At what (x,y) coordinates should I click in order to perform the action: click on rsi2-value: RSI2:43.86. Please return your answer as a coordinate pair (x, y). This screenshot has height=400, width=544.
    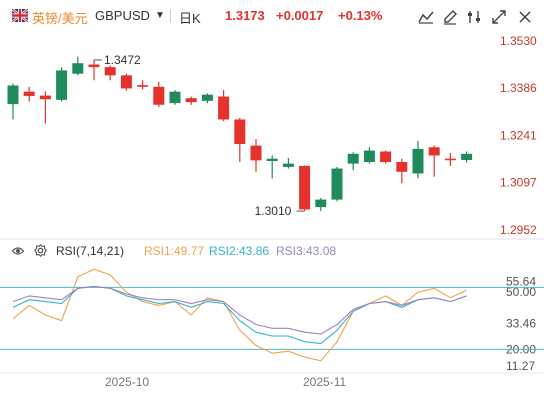
    Looking at the image, I should click on (239, 251).